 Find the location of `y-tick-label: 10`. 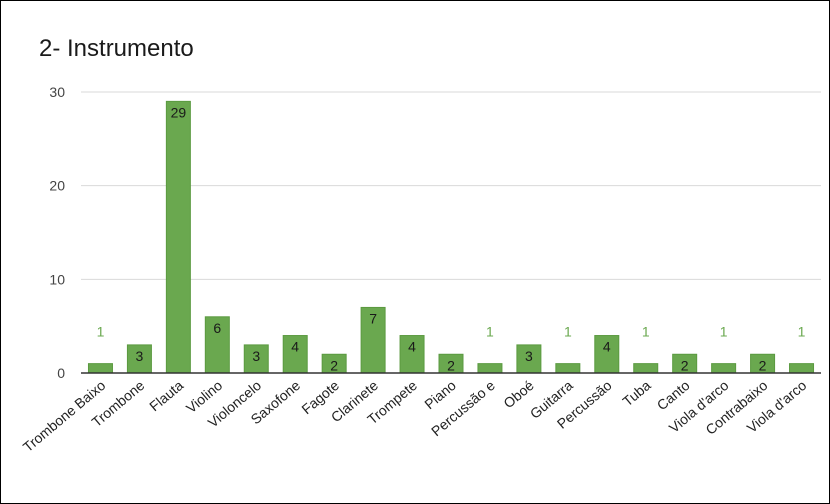

y-tick-label: 10 is located at coordinates (57, 279).